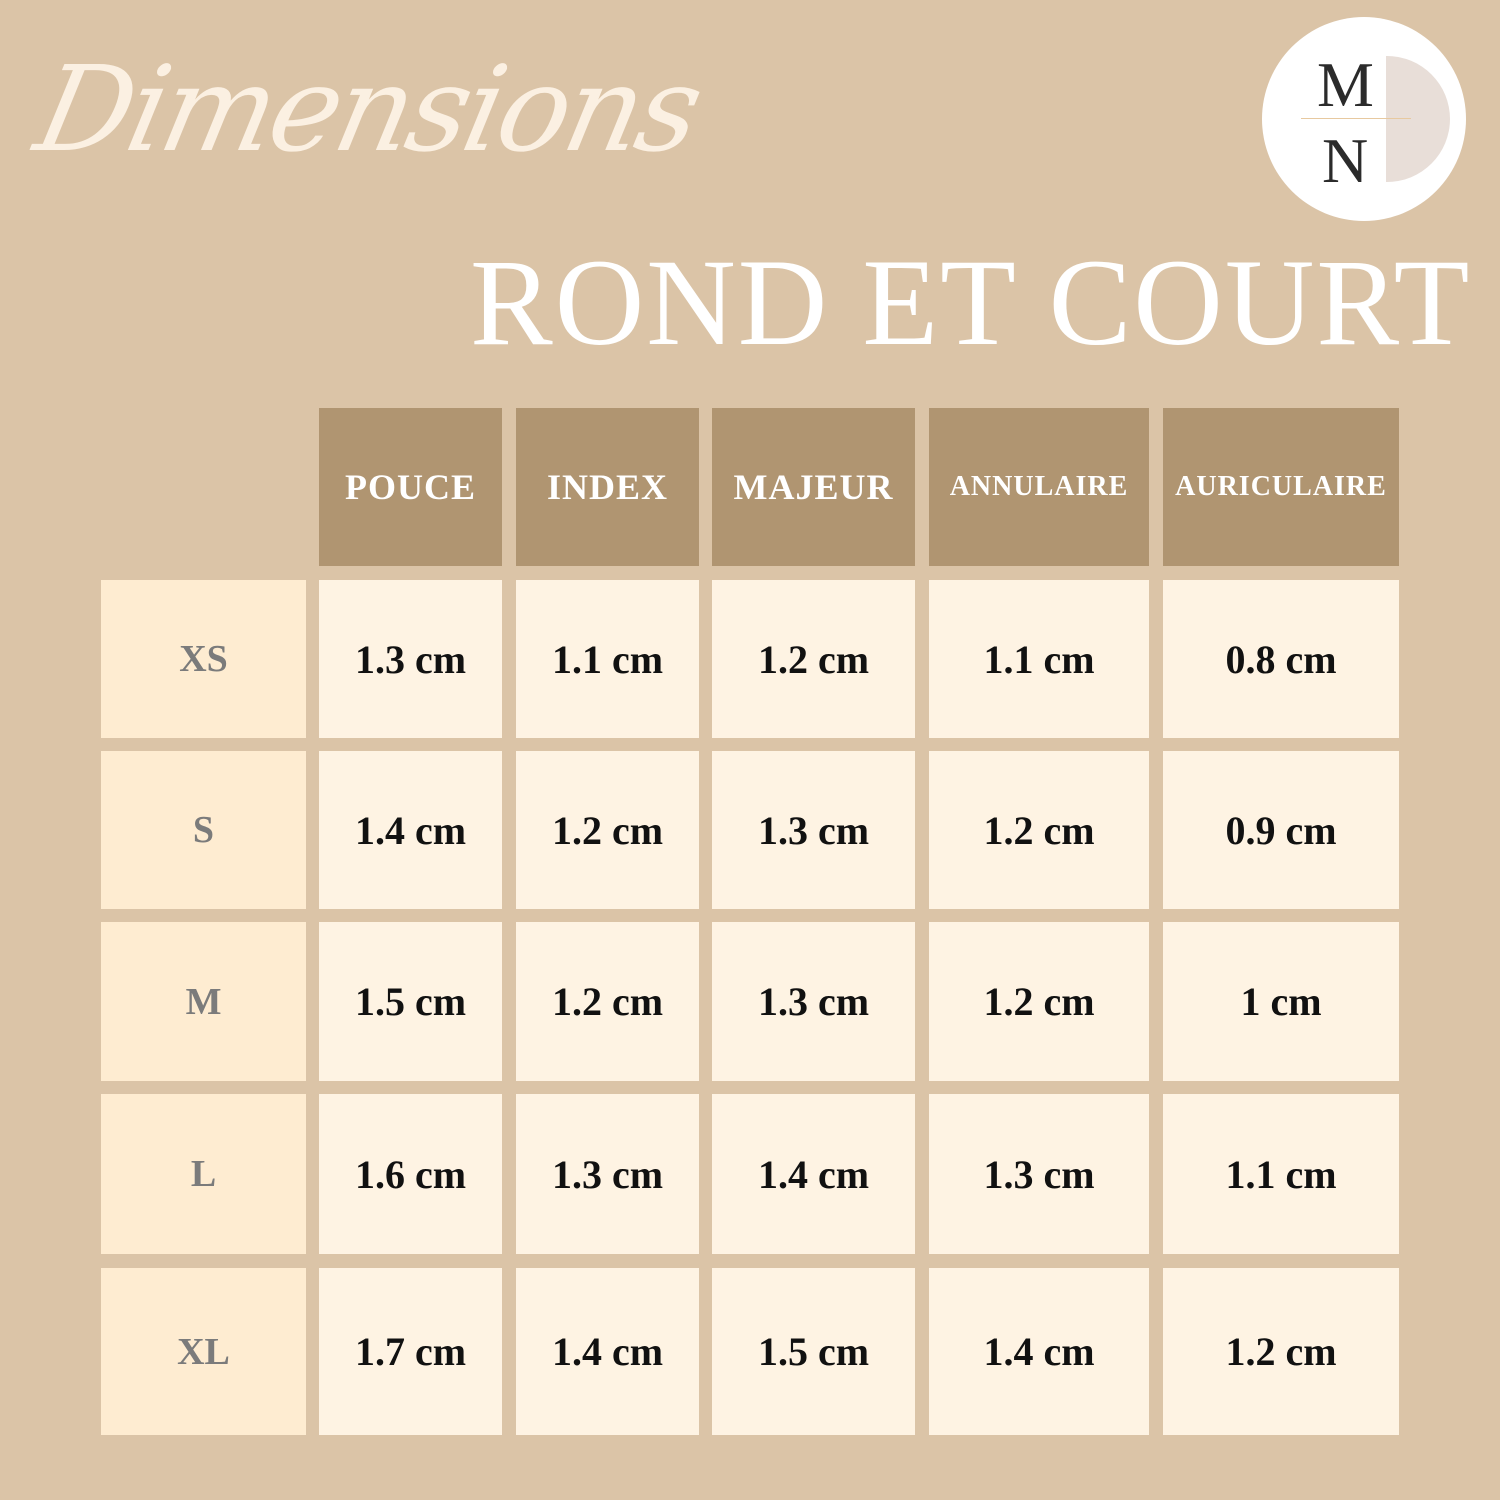  I want to click on column-header: MAJEUR, so click(813, 487).